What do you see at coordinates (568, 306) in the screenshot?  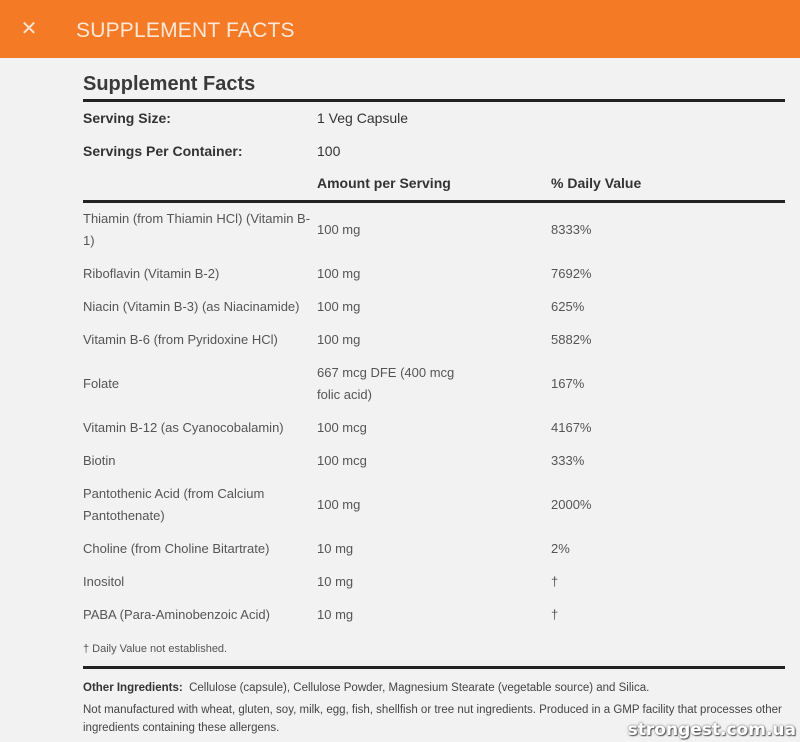 I see `nutrient-dv: 625%` at bounding box center [568, 306].